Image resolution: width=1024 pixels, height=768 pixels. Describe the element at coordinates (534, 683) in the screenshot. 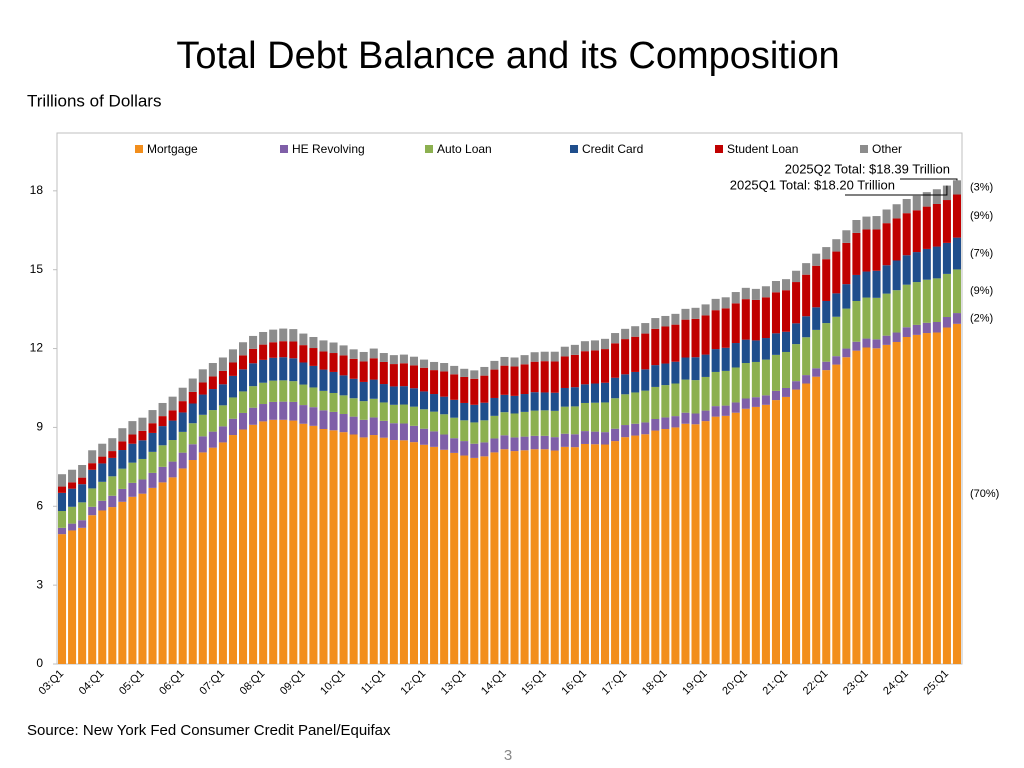

I see `x-tick-label: 15:Q1` at that location.